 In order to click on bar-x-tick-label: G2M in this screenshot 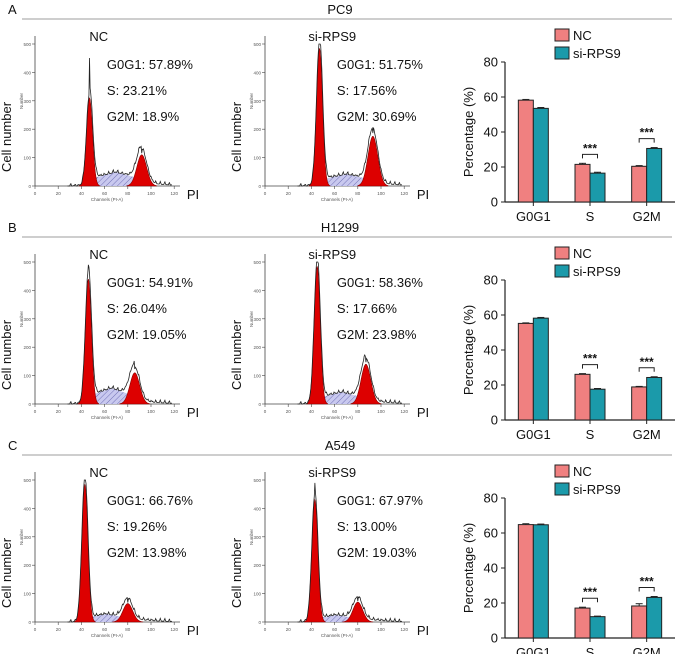, I will do `click(647, 216)`.